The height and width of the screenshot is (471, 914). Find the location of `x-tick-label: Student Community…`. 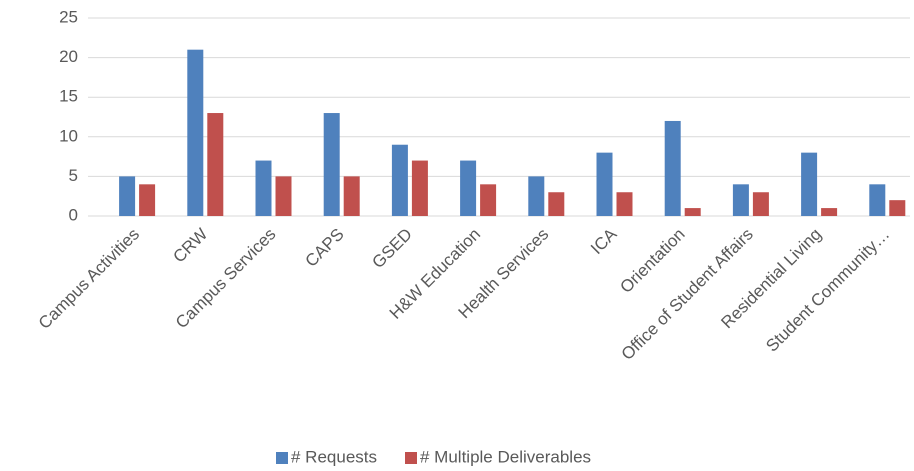

x-tick-label: Student Community… is located at coordinates (827, 290).